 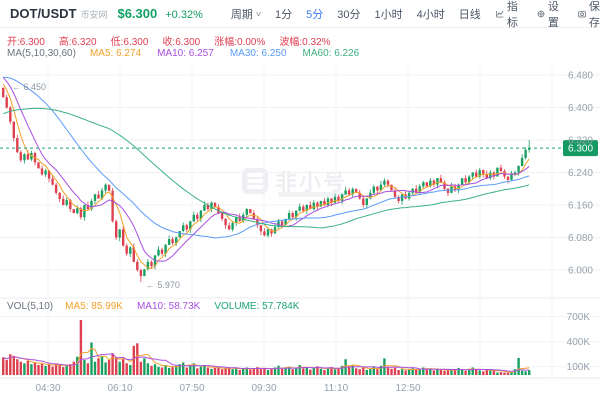 I want to click on period-dropdown: 周期 ∨, so click(x=246, y=14).